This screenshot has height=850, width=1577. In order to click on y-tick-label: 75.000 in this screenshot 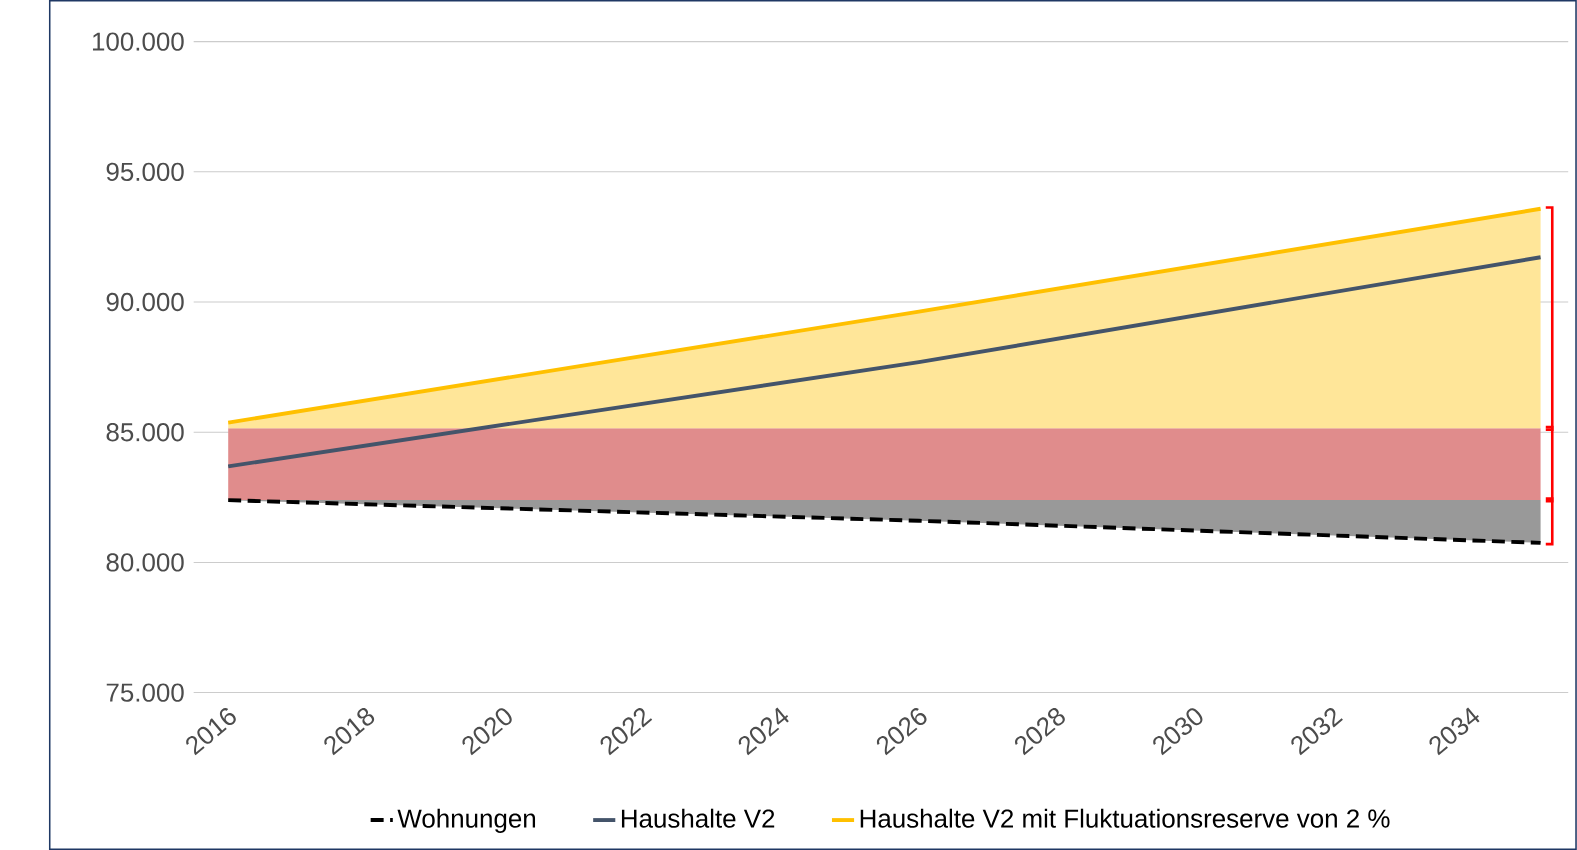, I will do `click(145, 692)`.